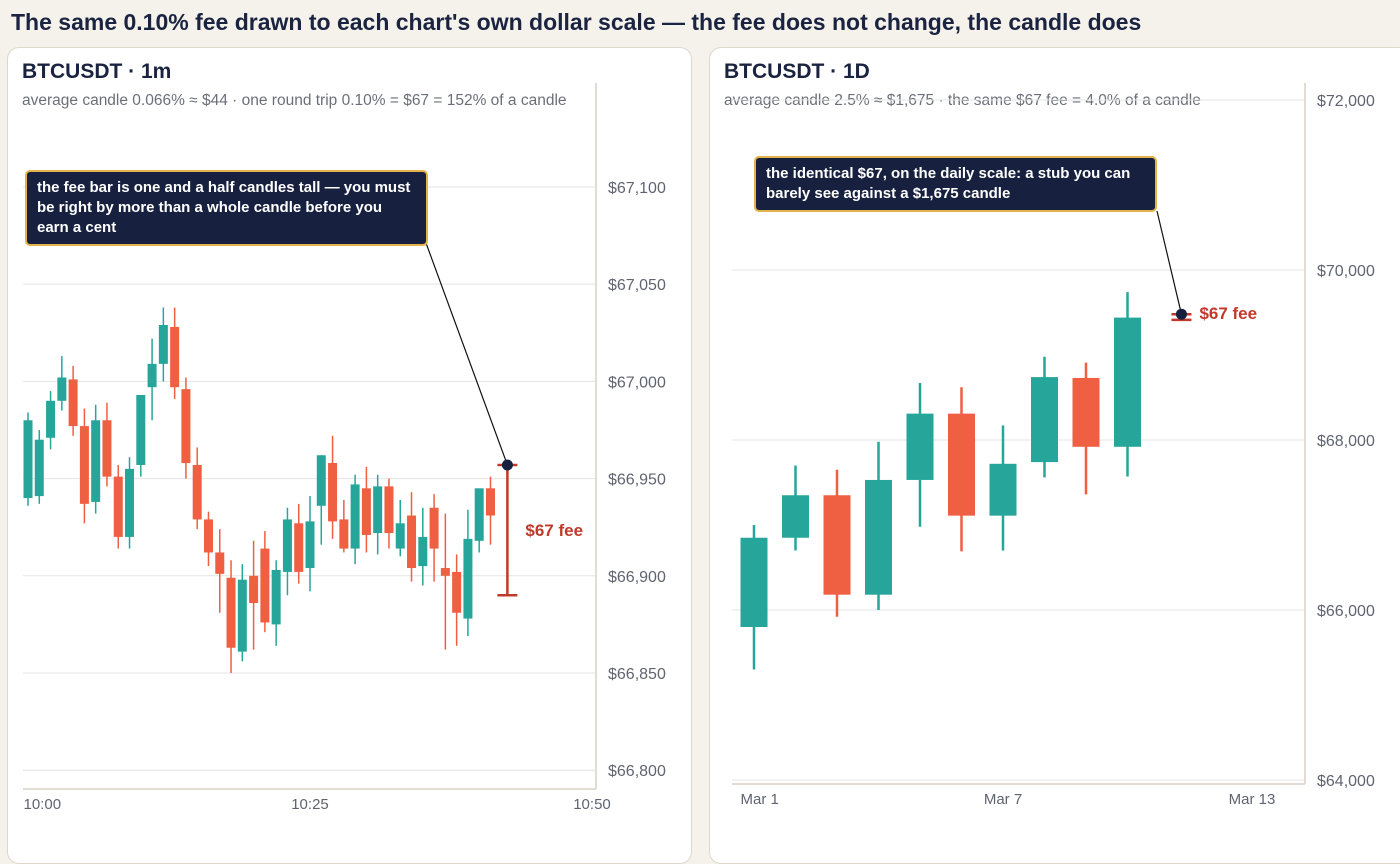 The image size is (1400, 864). I want to click on chart-title: BTCUSDT · 1D, so click(797, 71).